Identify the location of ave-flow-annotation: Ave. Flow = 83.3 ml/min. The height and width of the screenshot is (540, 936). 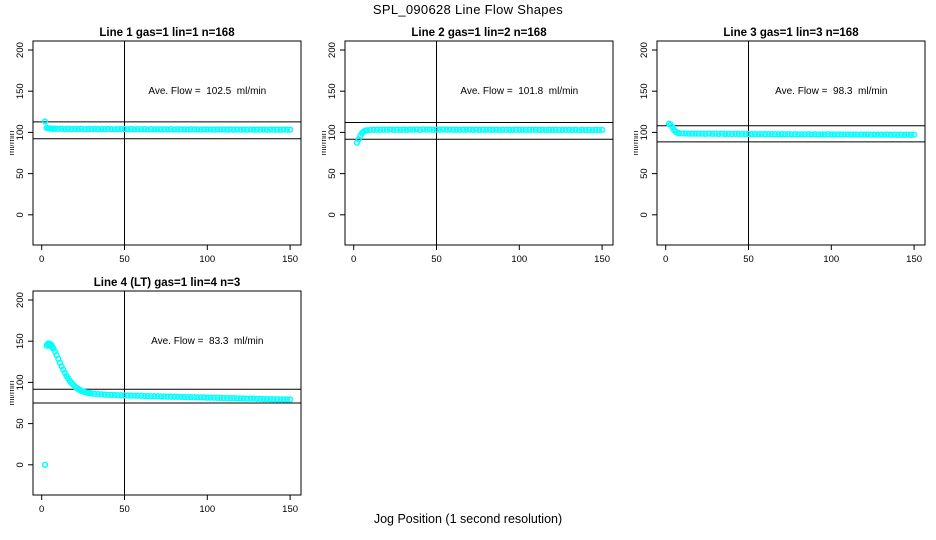
(207, 341).